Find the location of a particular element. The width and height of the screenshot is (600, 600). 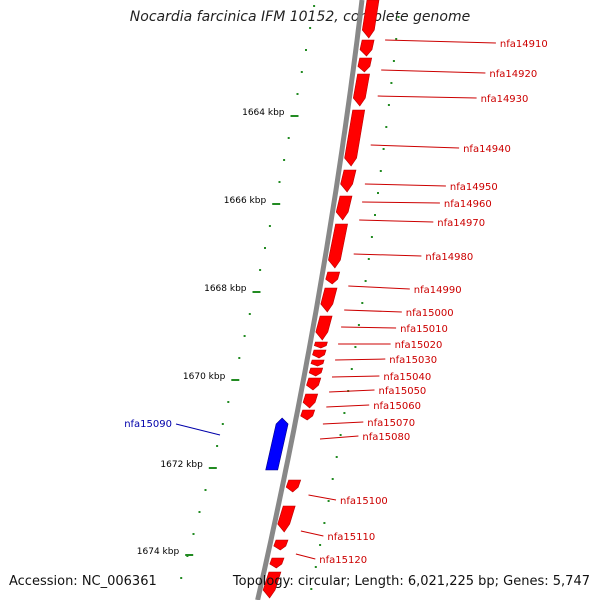

scale-tick-label: 1664 kbp is located at coordinates (263, 113).